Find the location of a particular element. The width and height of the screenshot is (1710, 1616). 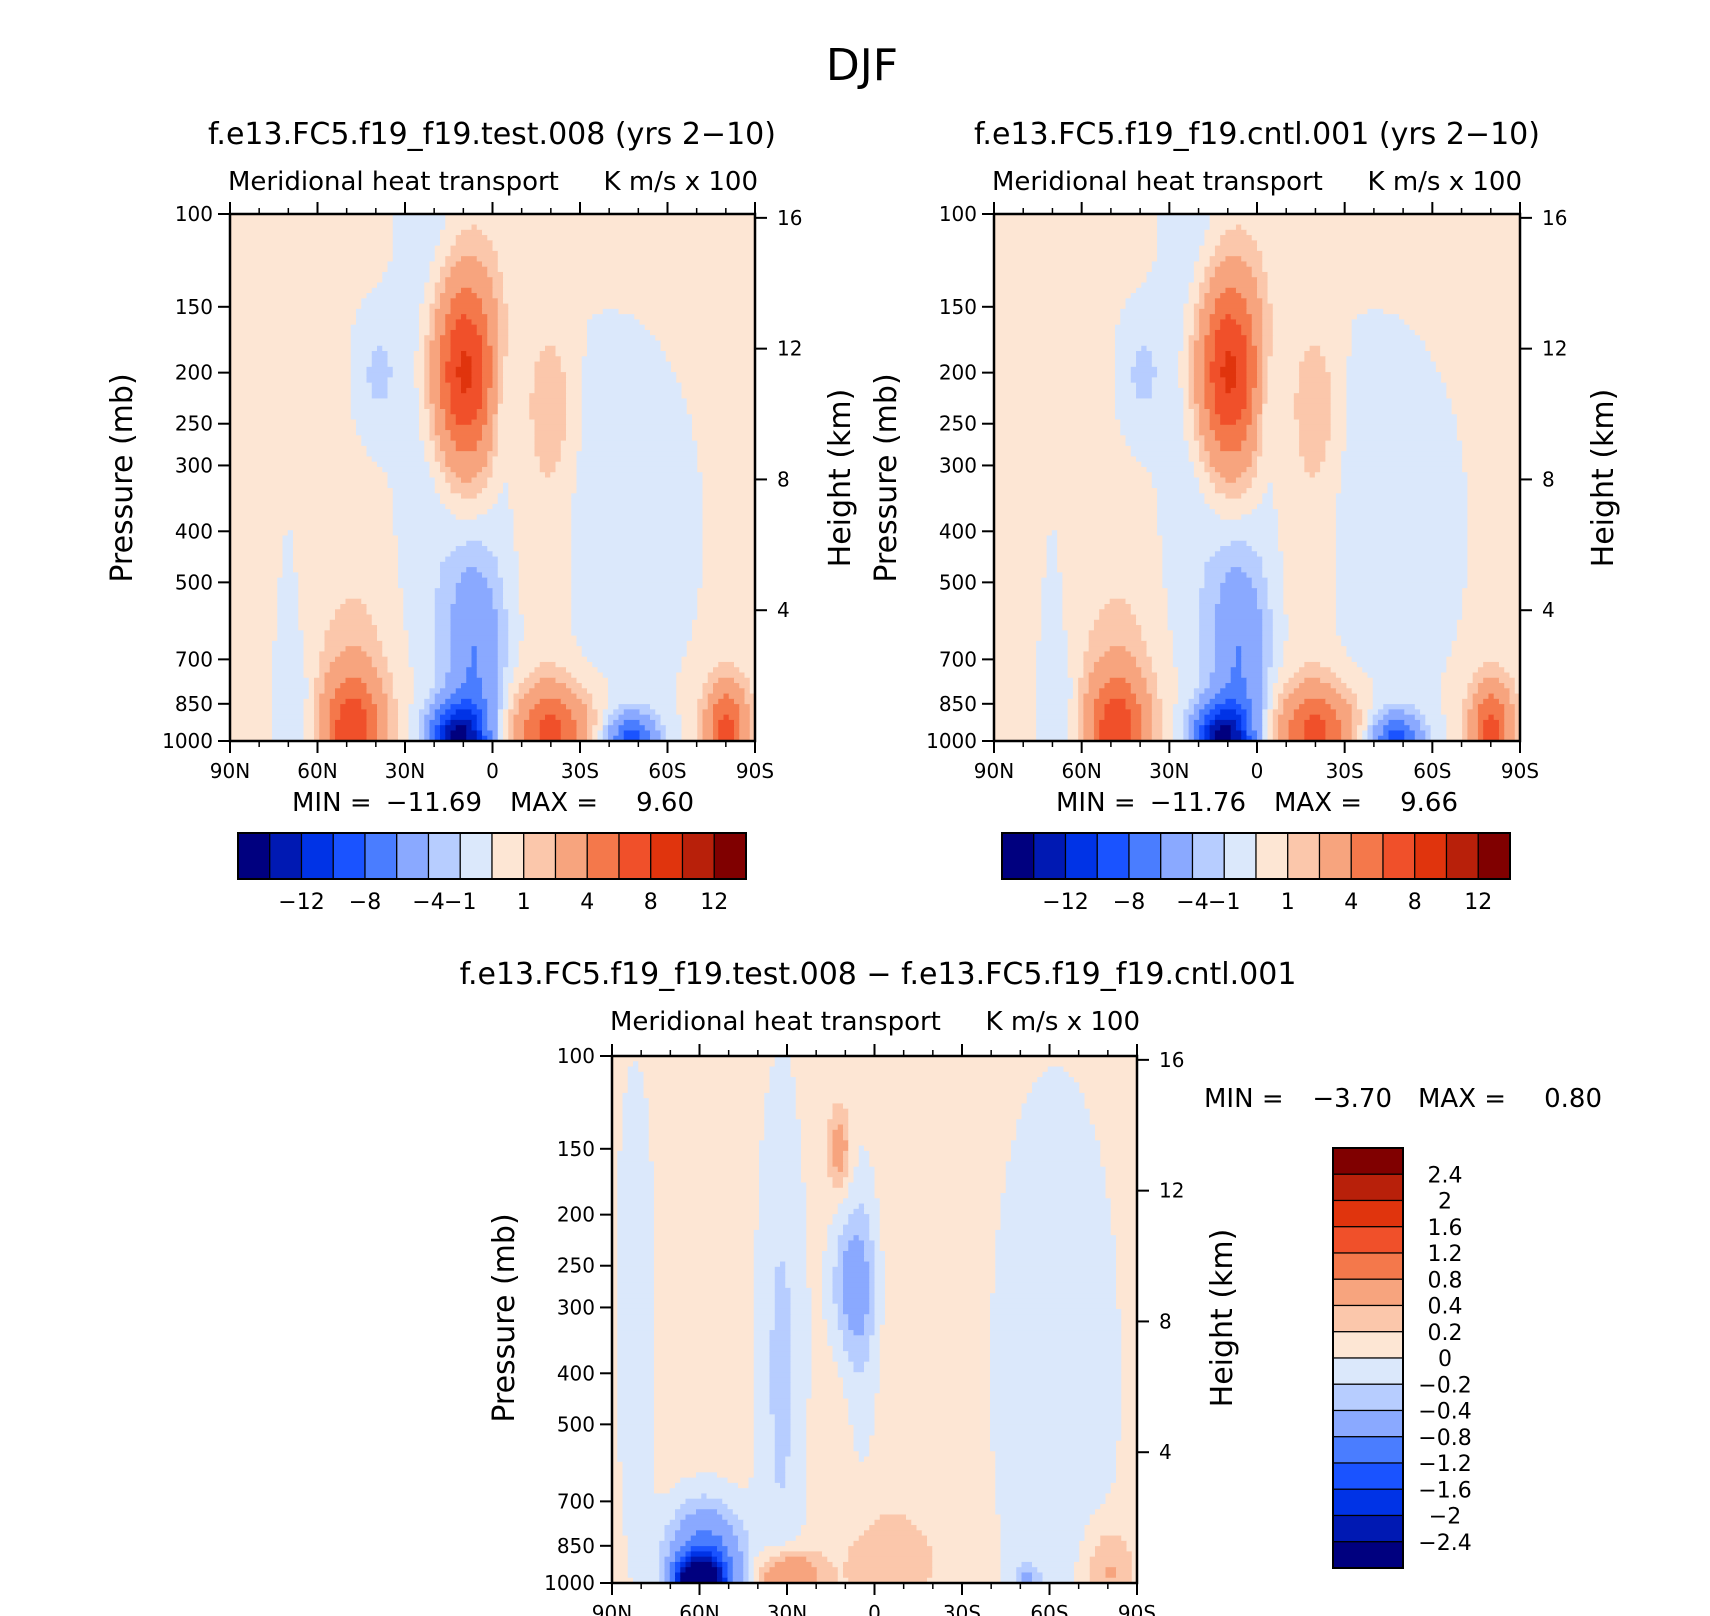

contour-field is located at coordinates (874, 1319).